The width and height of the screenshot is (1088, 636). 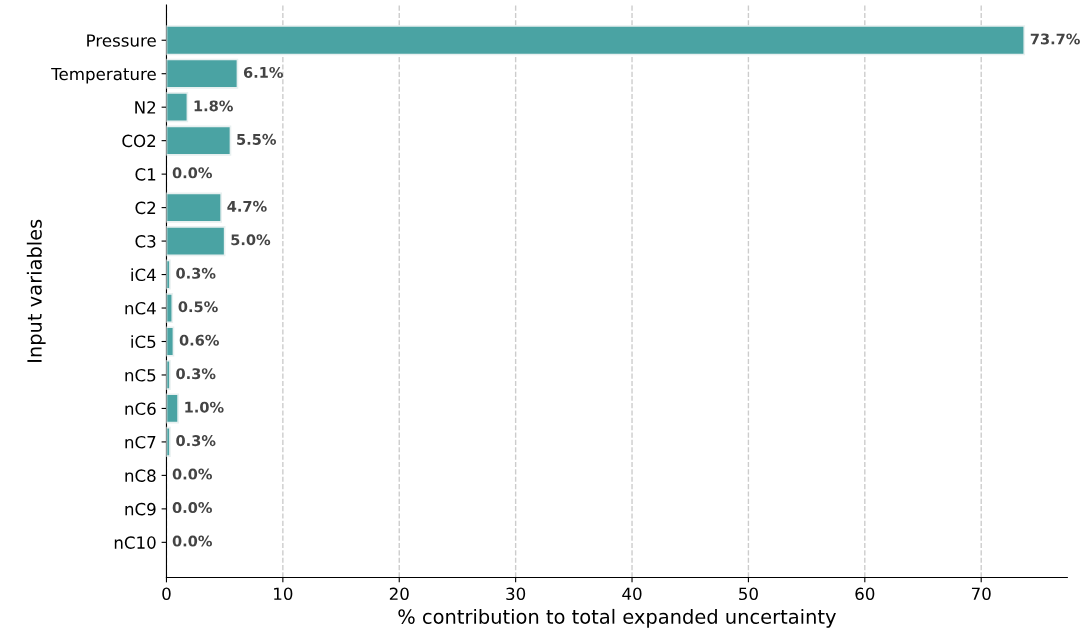 I want to click on y-tick-label: C2, so click(x=145, y=208).